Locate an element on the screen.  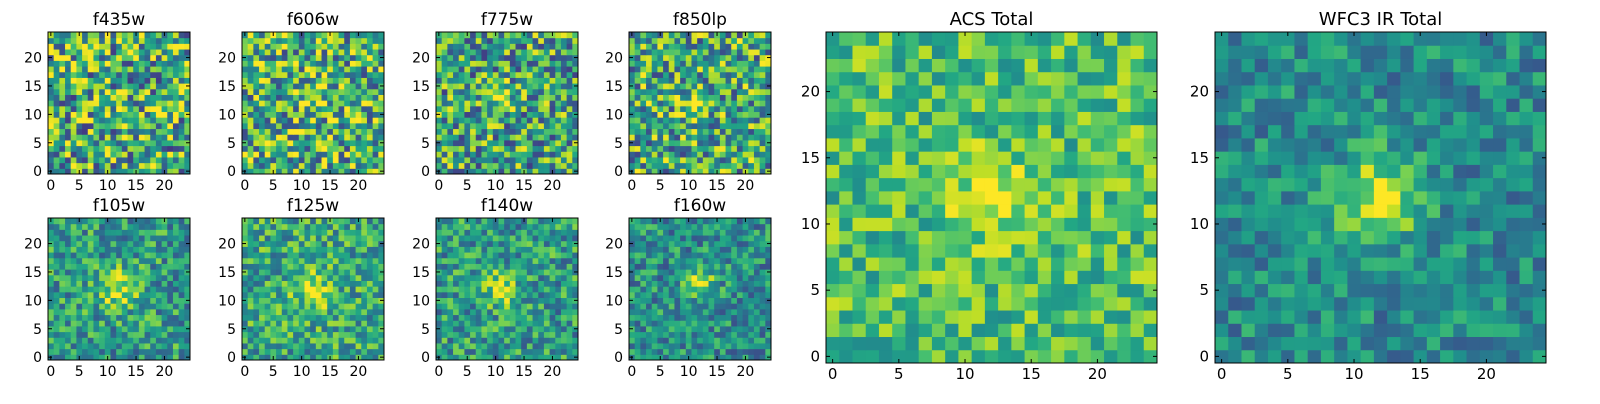
panel-title: f606w is located at coordinates (313, 20).